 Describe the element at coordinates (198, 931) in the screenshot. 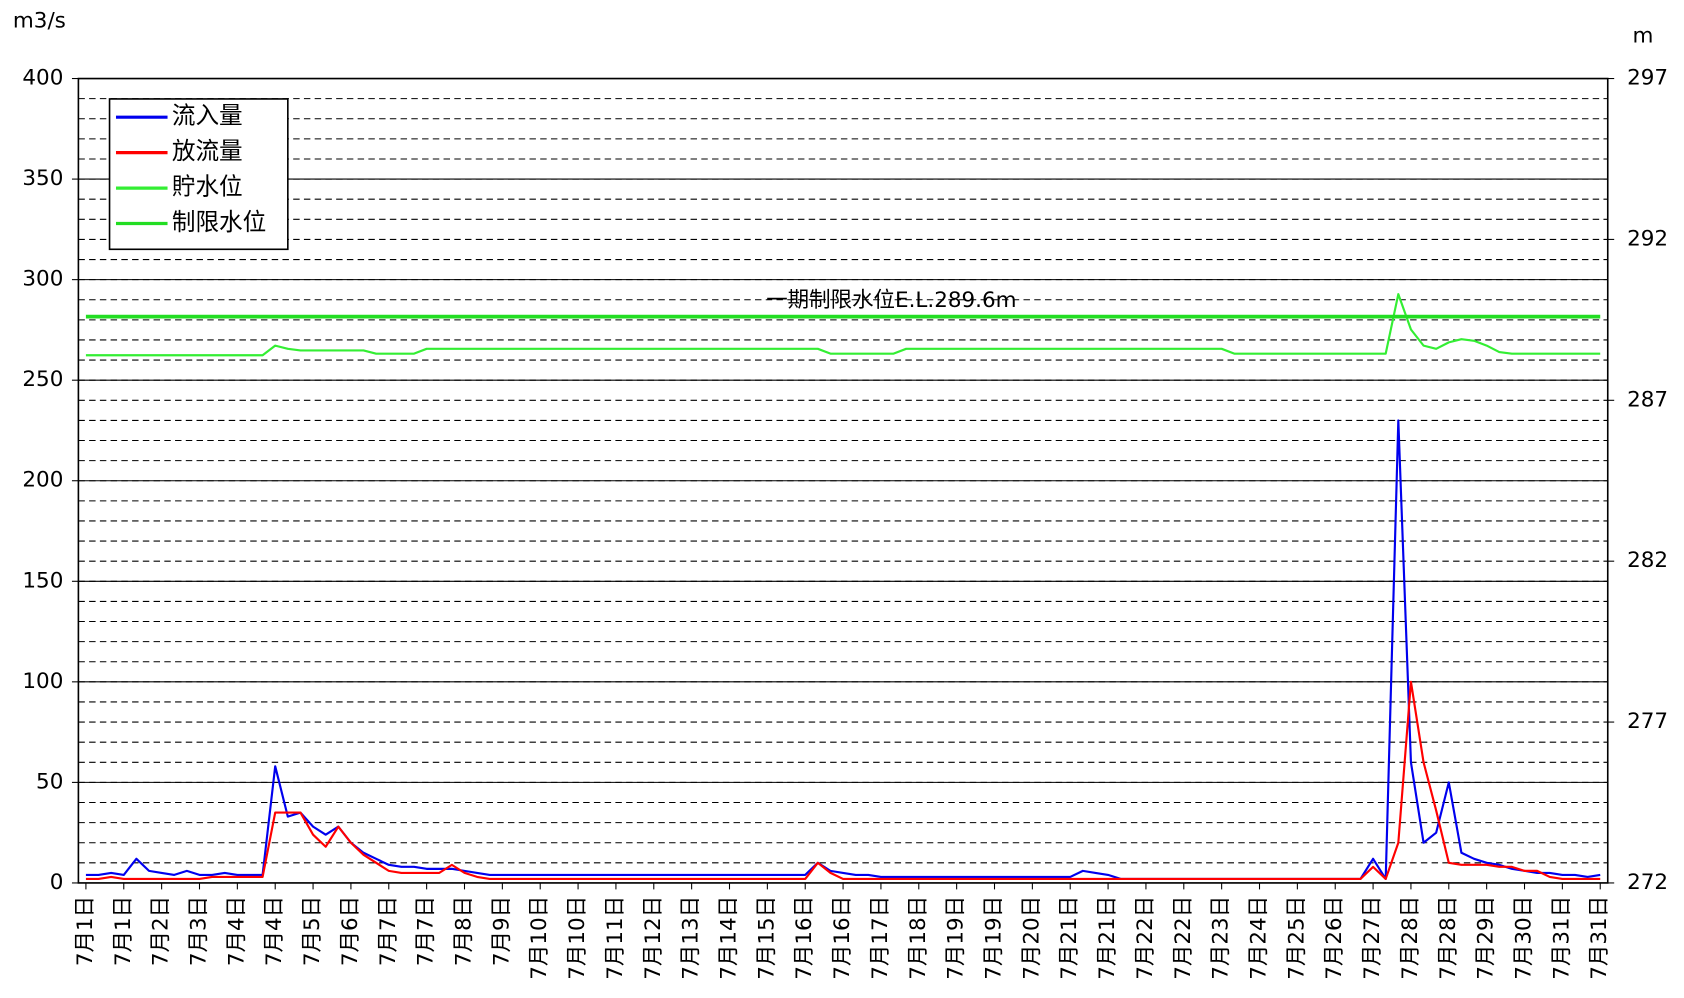

I see `x-tick-label: 7月3日` at that location.